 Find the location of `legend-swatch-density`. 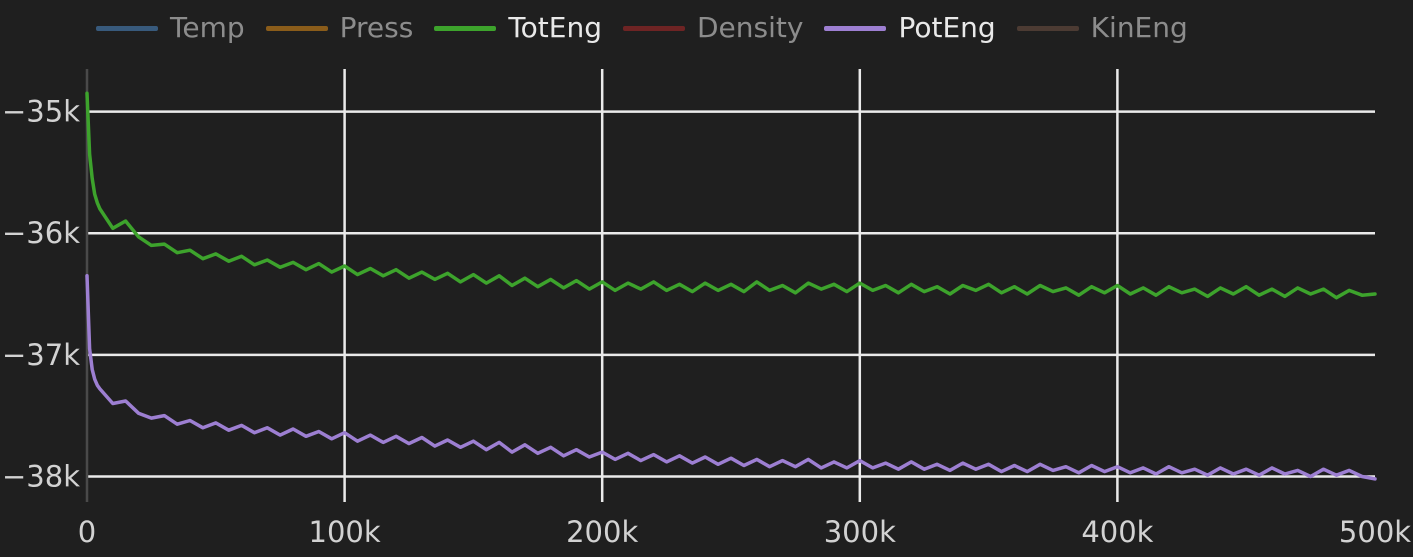

legend-swatch-density is located at coordinates (654, 28).